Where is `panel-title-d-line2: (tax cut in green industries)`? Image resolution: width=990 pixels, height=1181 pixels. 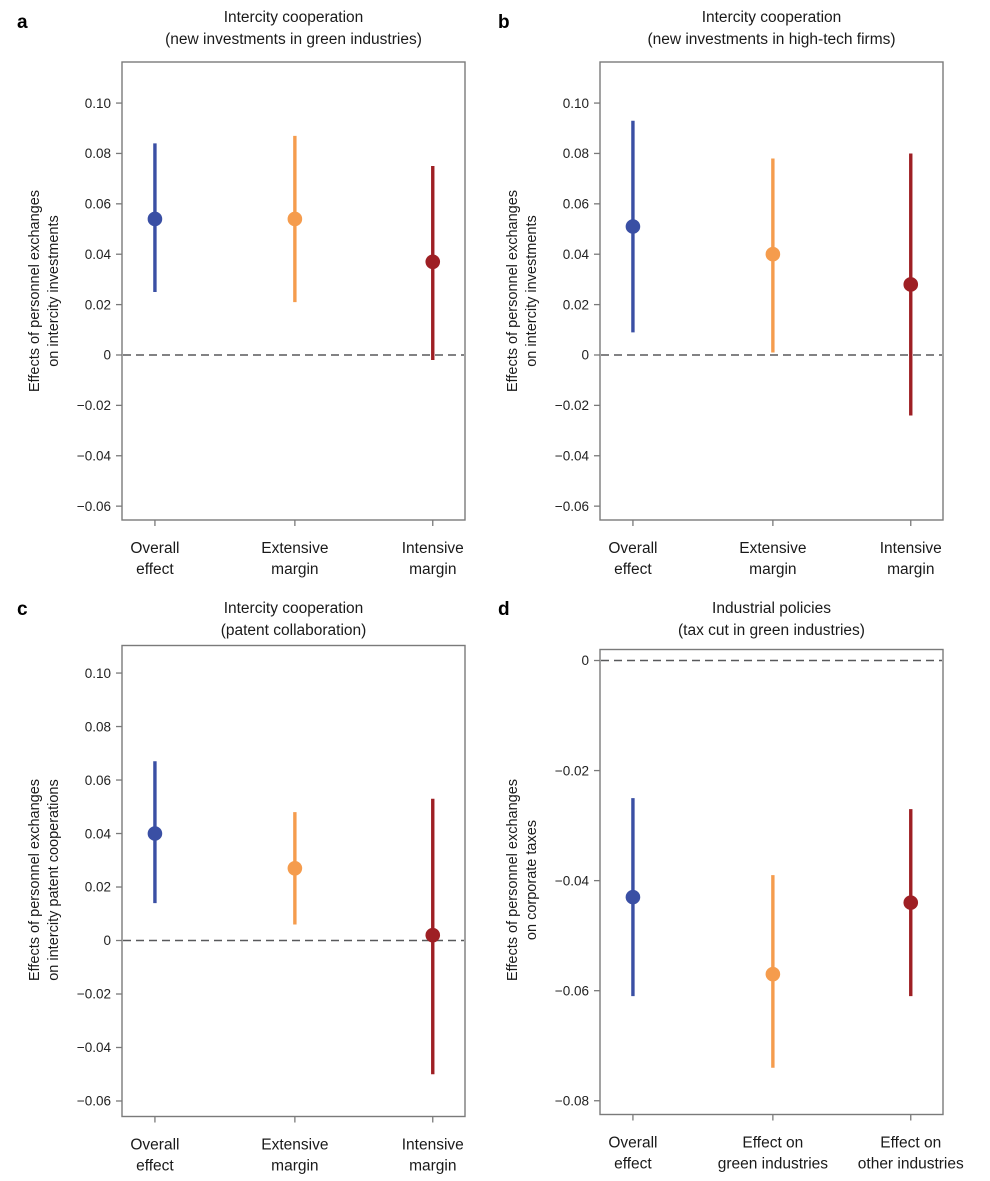
panel-title-d-line2: (tax cut in green industries) is located at coordinates (771, 630).